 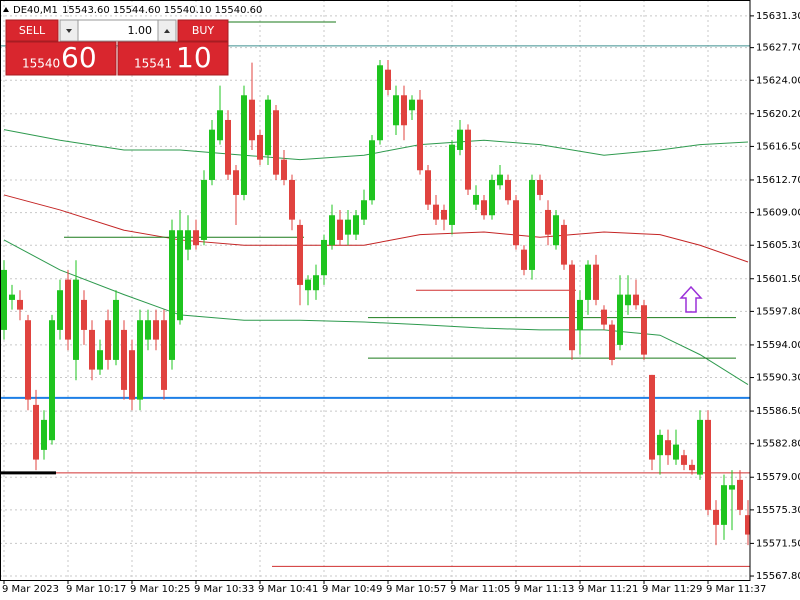 What do you see at coordinates (352, 589) in the screenshot?
I see `x-tick-label: 9 Mar 10:49` at bounding box center [352, 589].